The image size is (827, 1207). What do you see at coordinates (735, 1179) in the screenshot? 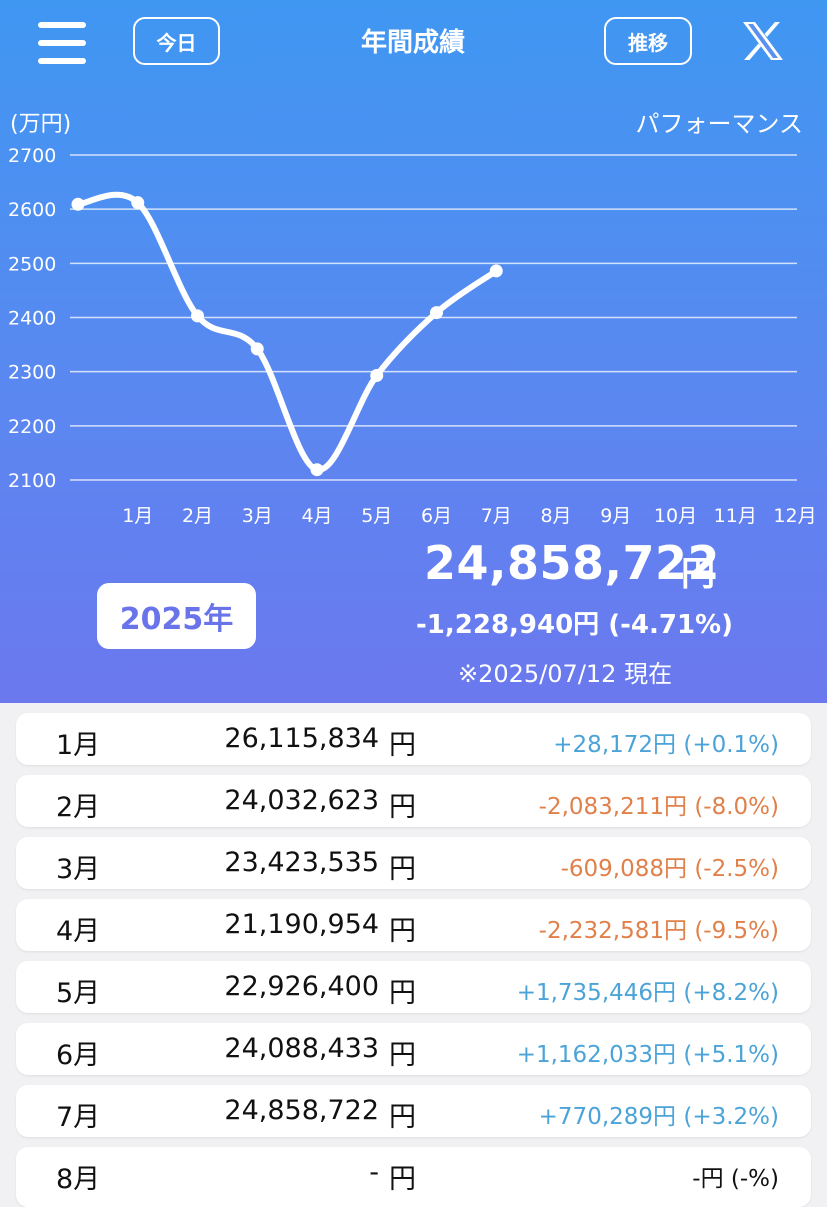
I see `month-change: -円 (-%)` at bounding box center [735, 1179].